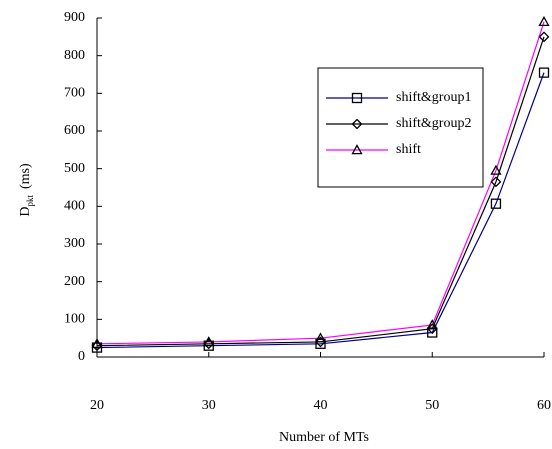 This screenshot has width=552, height=449. Describe the element at coordinates (25, 212) in the screenshot. I see `y-label-main: D` at that location.